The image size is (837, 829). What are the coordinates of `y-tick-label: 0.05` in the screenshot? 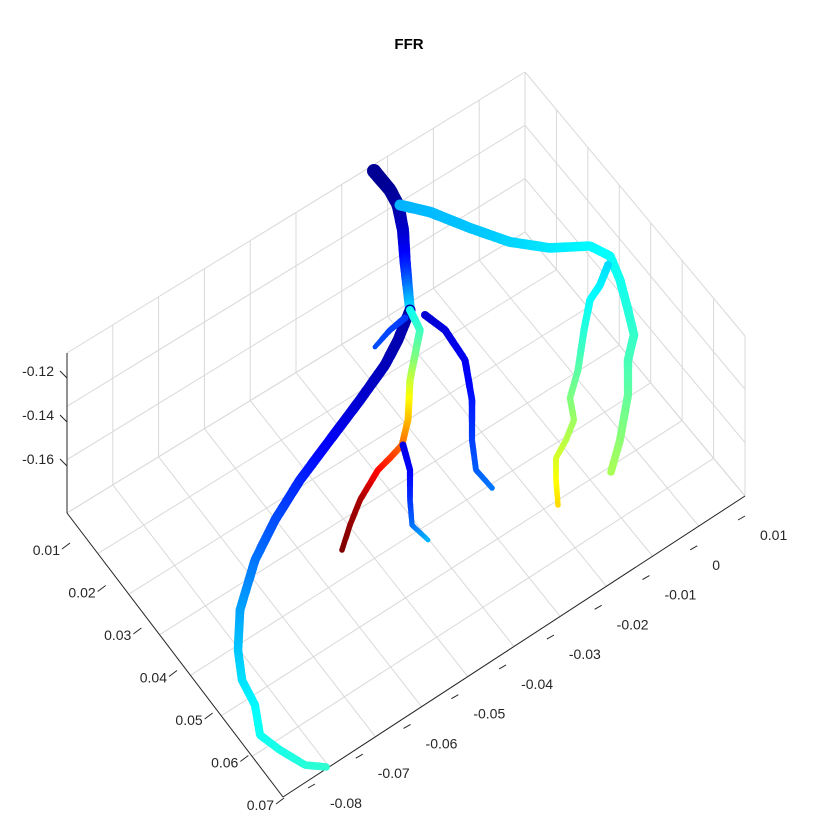 It's located at (188, 720).